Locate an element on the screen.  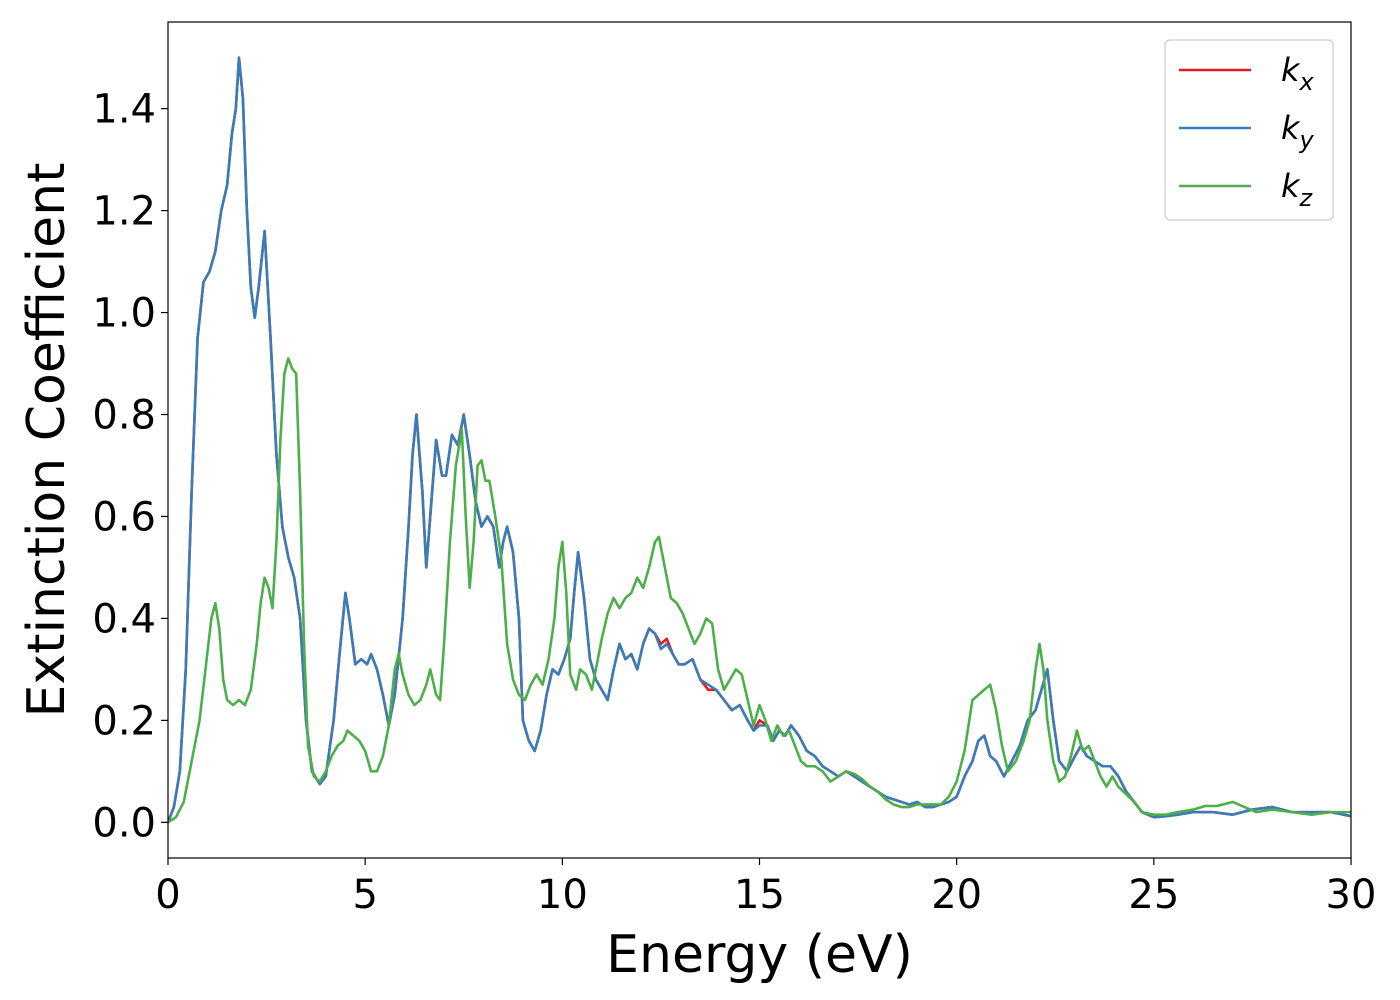
x-tick-label: 20 is located at coordinates (956, 895).